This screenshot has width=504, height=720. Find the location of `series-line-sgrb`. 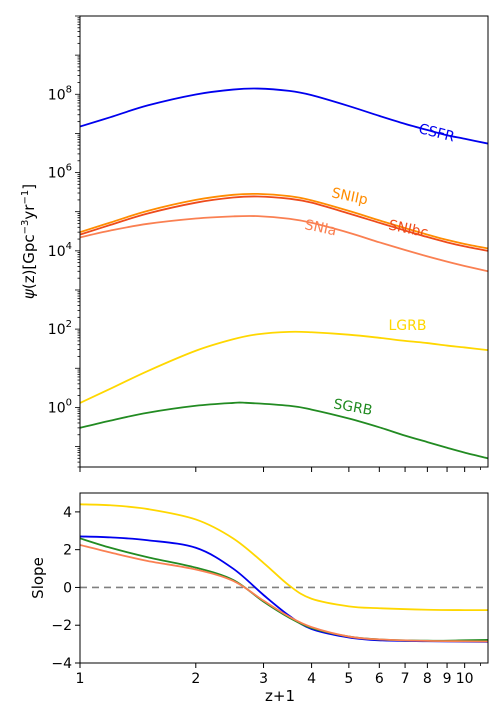

series-line-sgrb is located at coordinates (284, 430).